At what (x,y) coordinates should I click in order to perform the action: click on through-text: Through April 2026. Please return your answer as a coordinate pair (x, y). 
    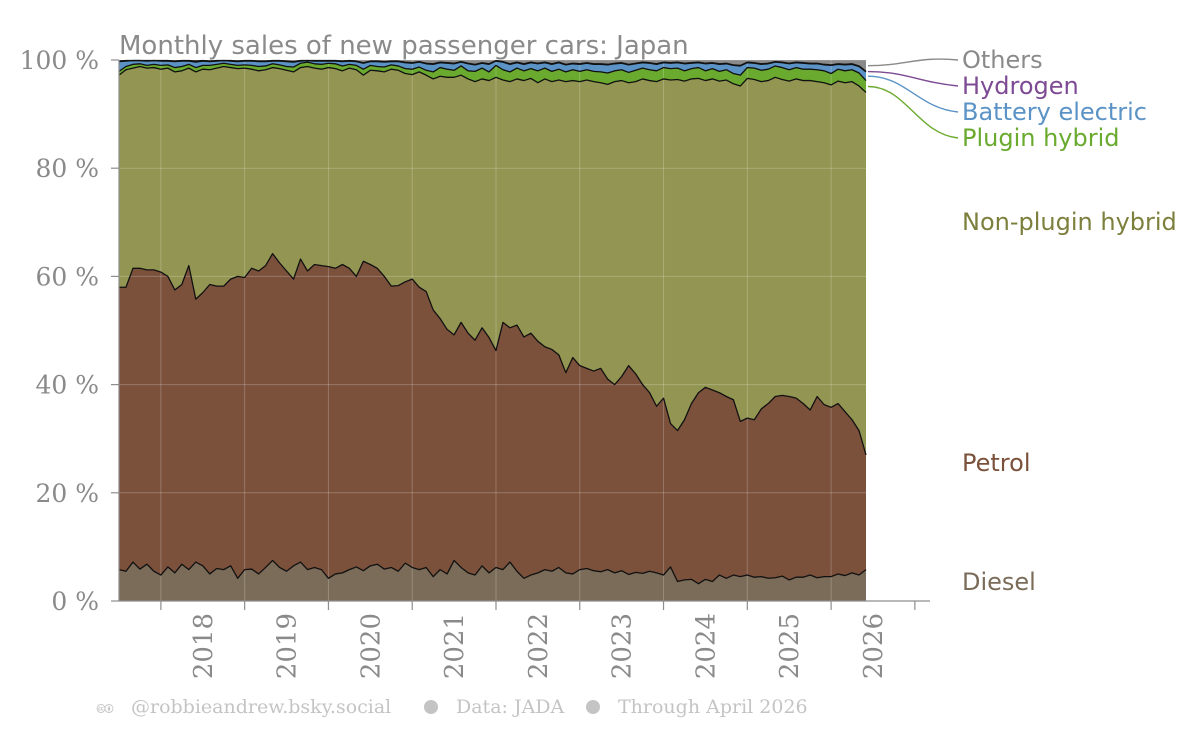
    Looking at the image, I should click on (713, 707).